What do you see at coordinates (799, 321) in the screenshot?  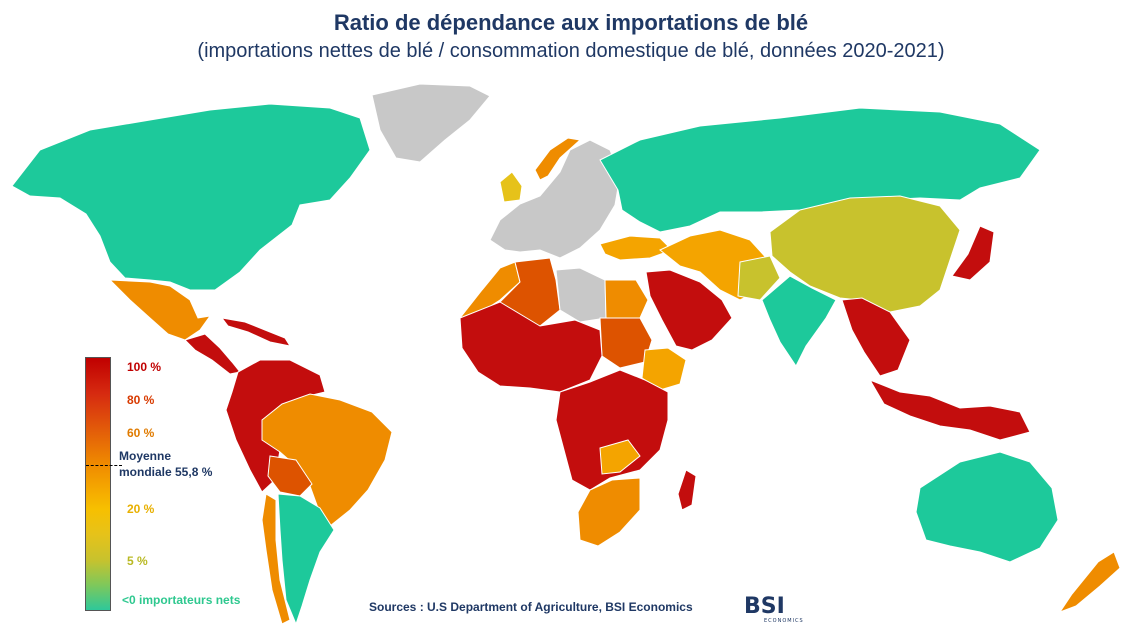 I see `region-india` at bounding box center [799, 321].